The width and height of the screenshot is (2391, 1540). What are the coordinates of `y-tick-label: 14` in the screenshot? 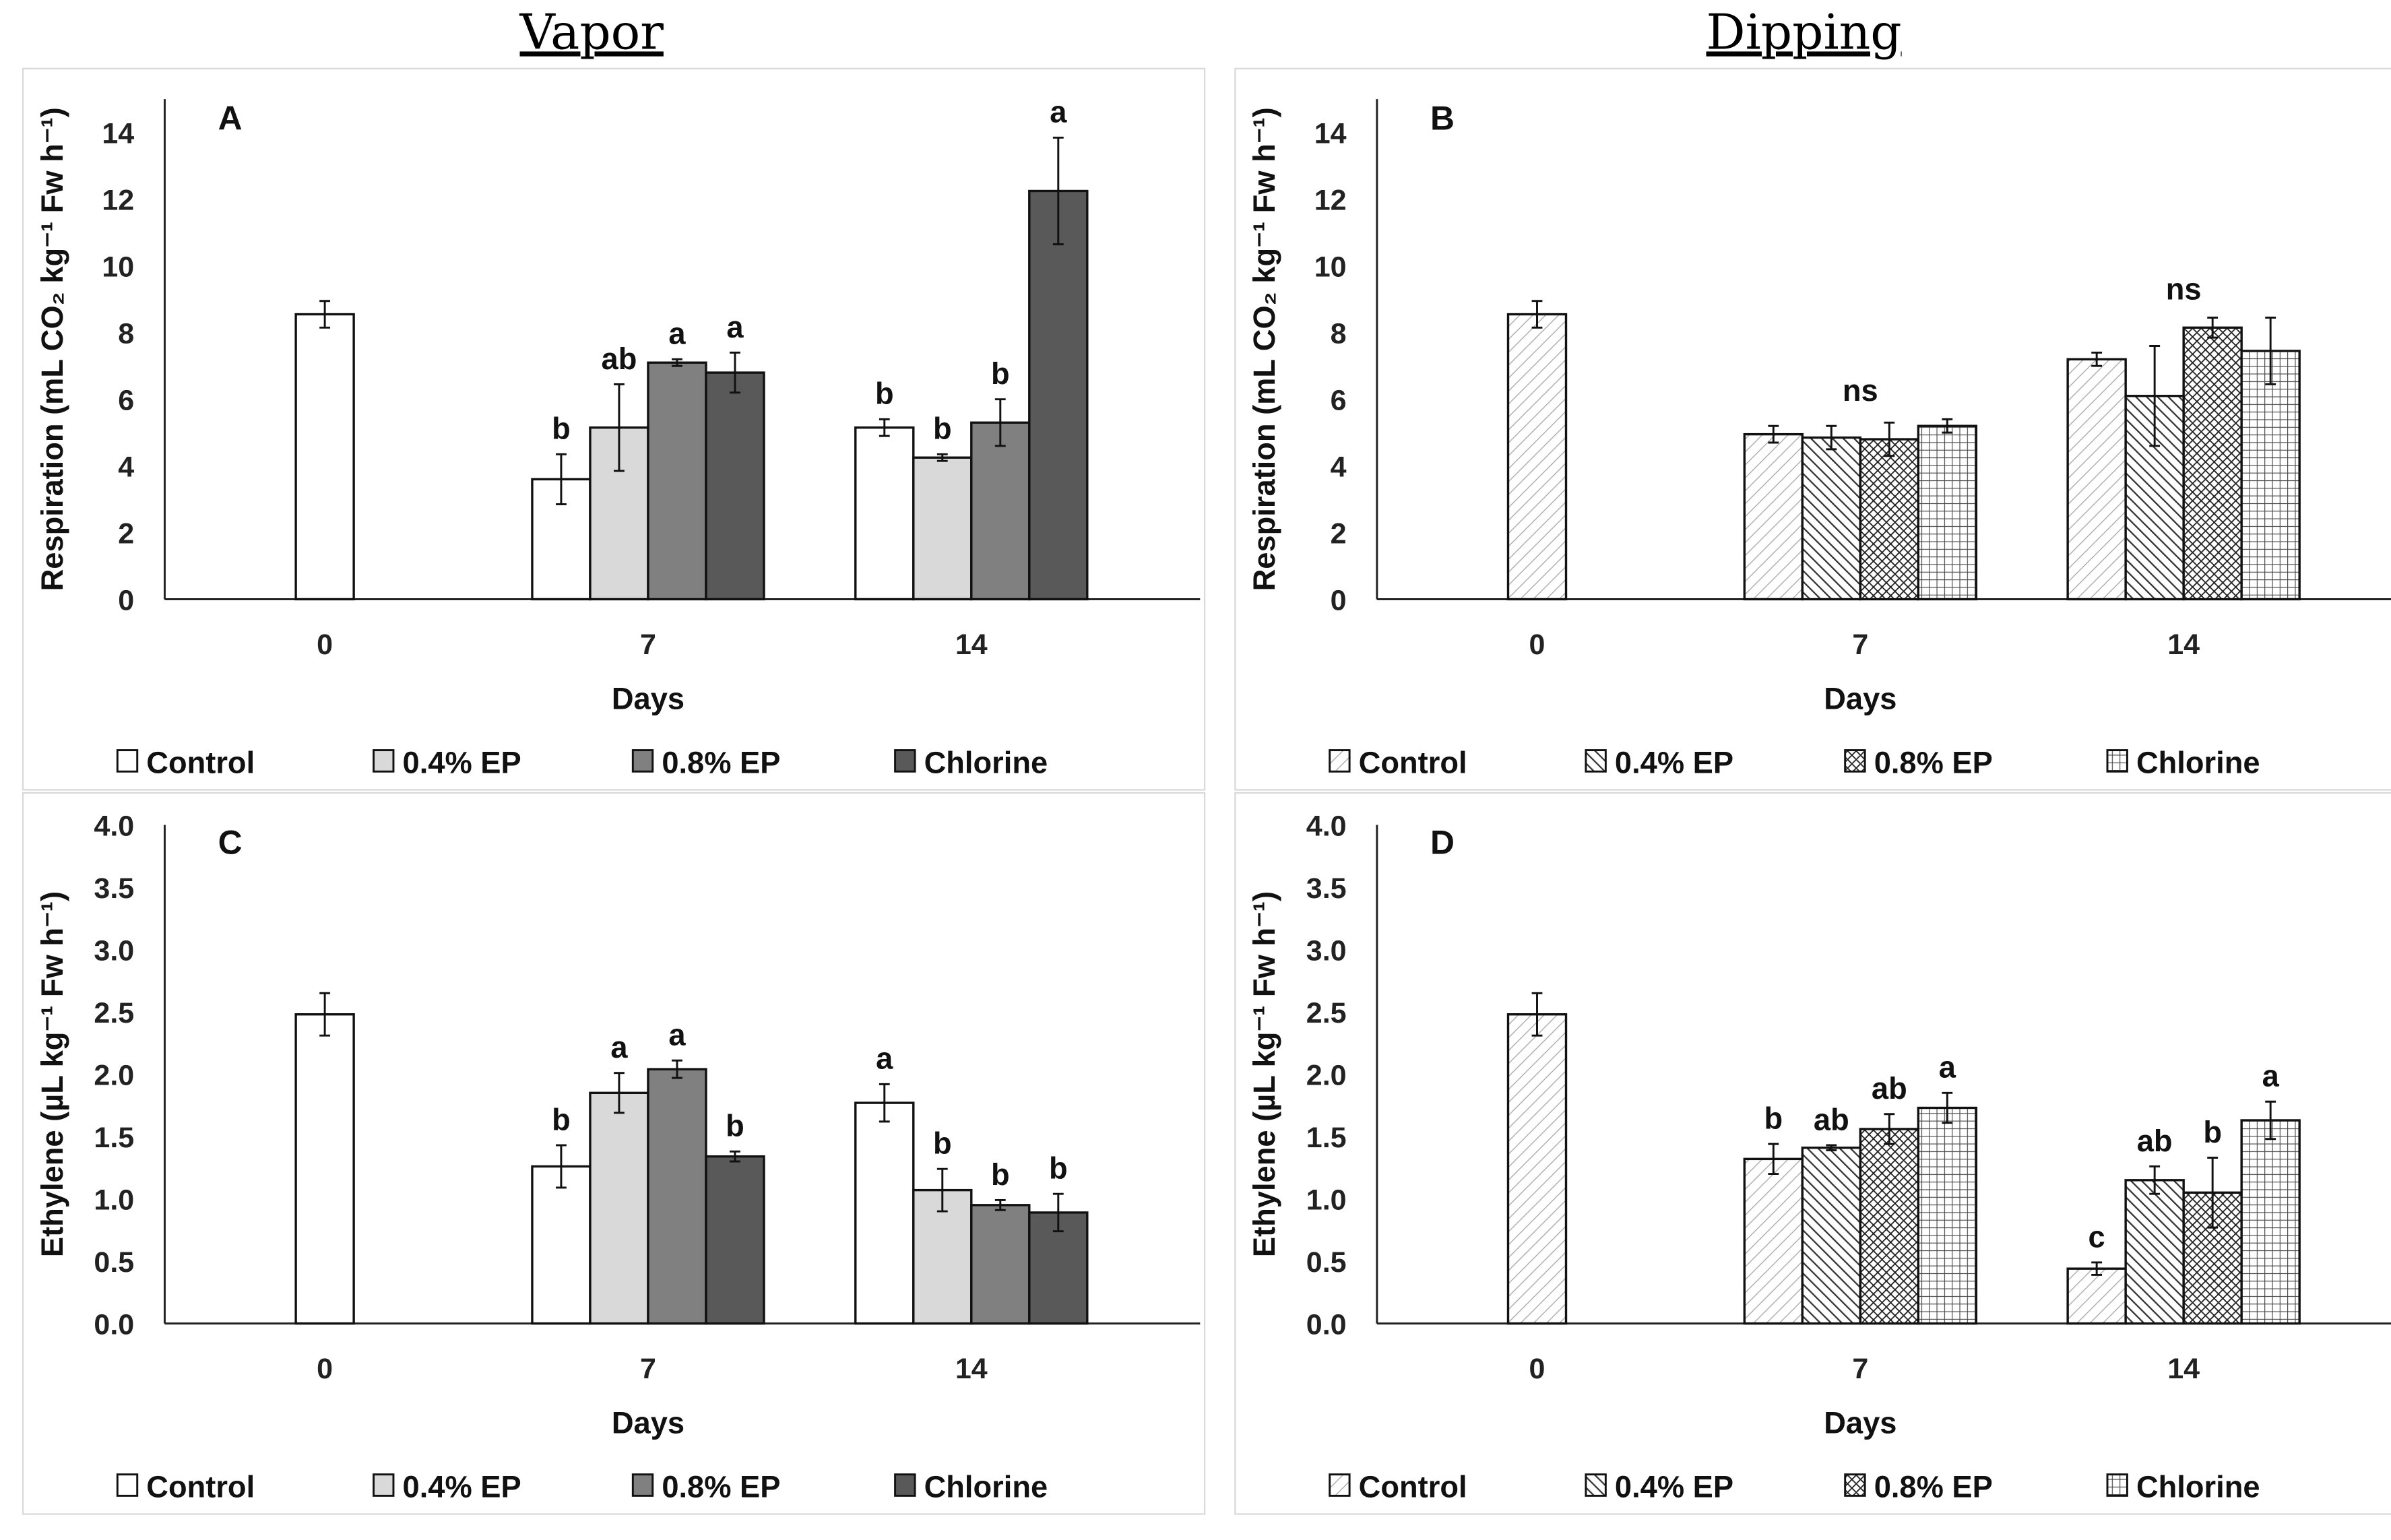 It's located at (118, 134).